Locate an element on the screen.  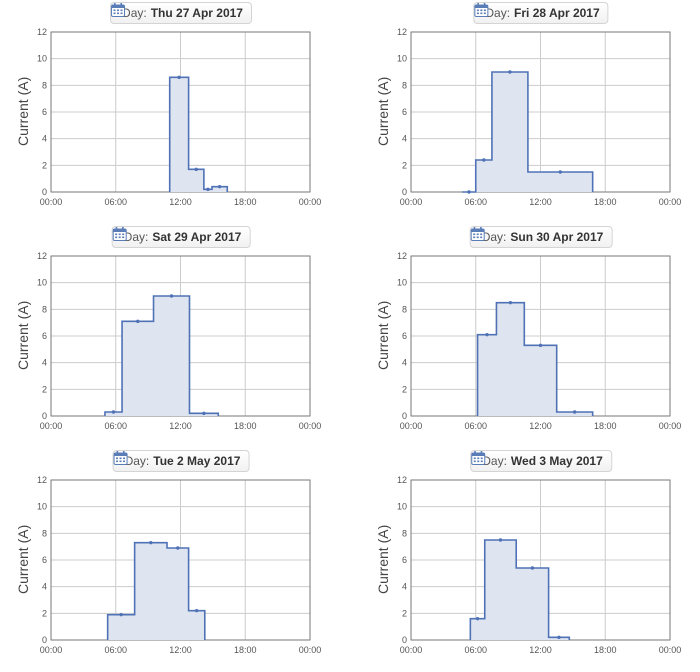
grid is located at coordinates (540, 112).